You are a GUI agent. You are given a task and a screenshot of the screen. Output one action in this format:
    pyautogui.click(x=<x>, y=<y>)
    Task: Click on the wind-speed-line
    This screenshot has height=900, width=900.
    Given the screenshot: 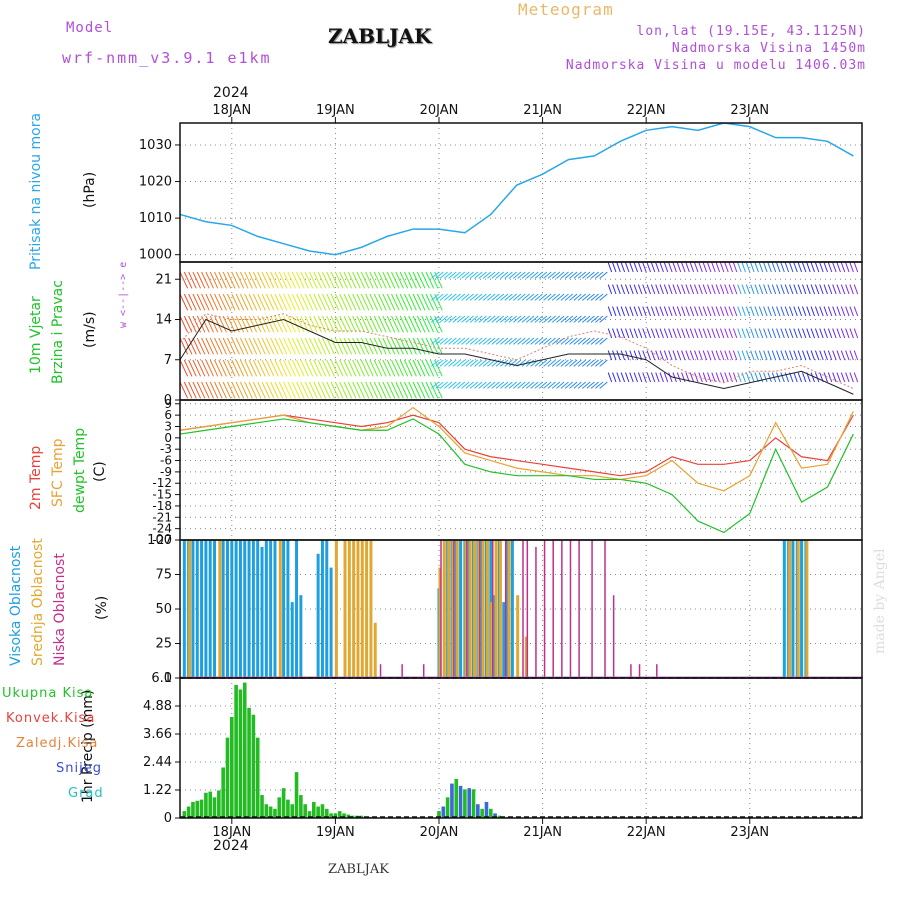 What is the action you would take?
    pyautogui.click(x=516, y=356)
    